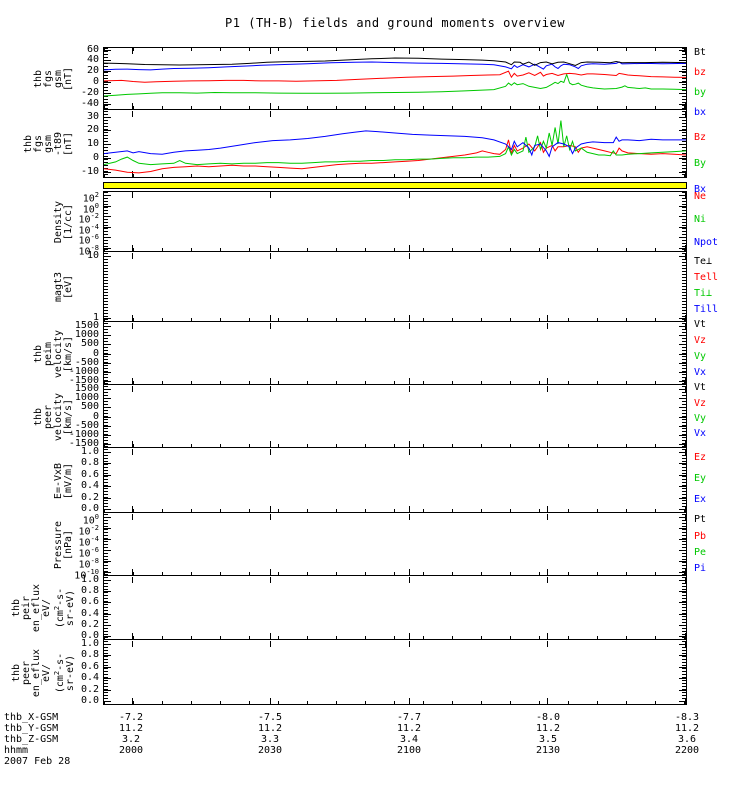  Describe the element at coordinates (94, 227) in the screenshot. I see `superscript: -4` at that location.